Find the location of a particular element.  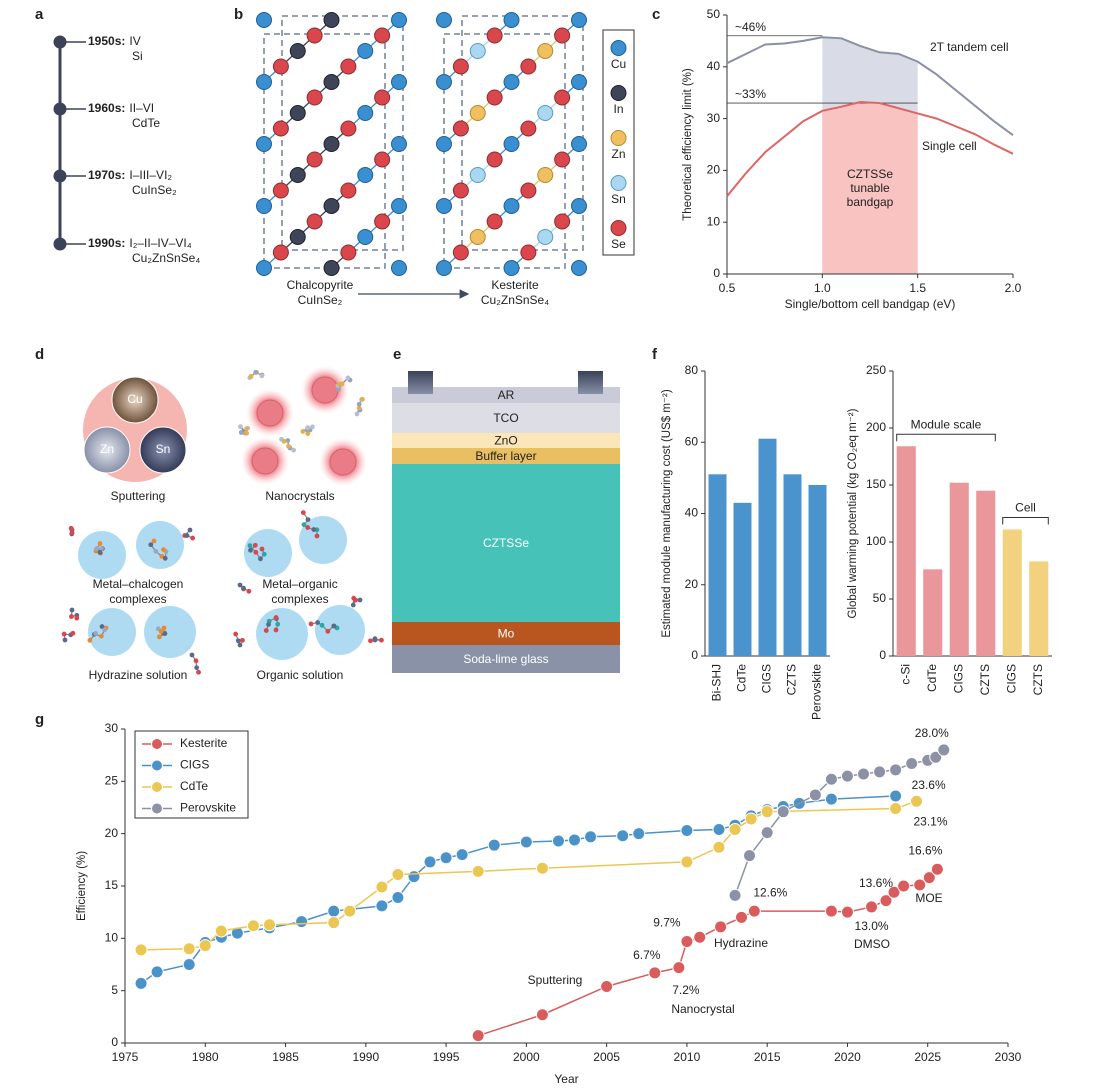

value-label: 13.0% is located at coordinates (872, 926).